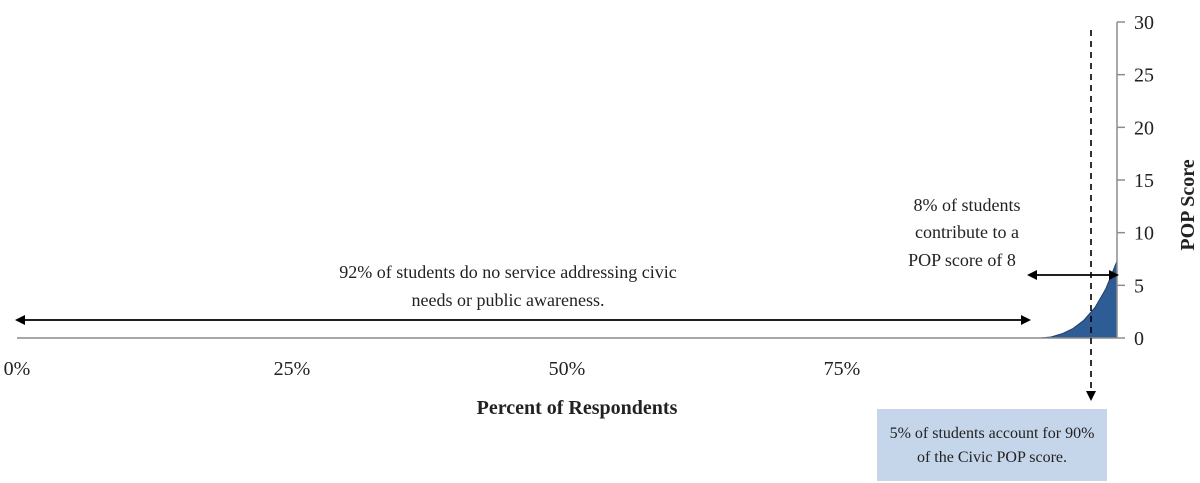 The height and width of the screenshot is (483, 1200). What do you see at coordinates (1144, 76) in the screenshot?
I see `y-tick-label: 25` at bounding box center [1144, 76].